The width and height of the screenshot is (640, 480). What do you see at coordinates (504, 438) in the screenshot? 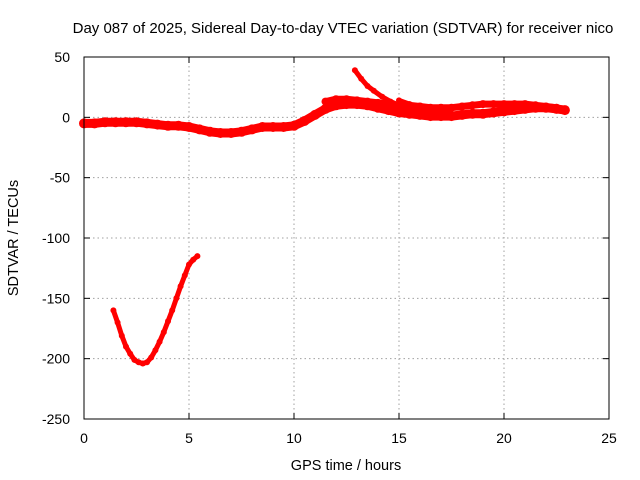
I see `x-tick-label: 20` at bounding box center [504, 438].